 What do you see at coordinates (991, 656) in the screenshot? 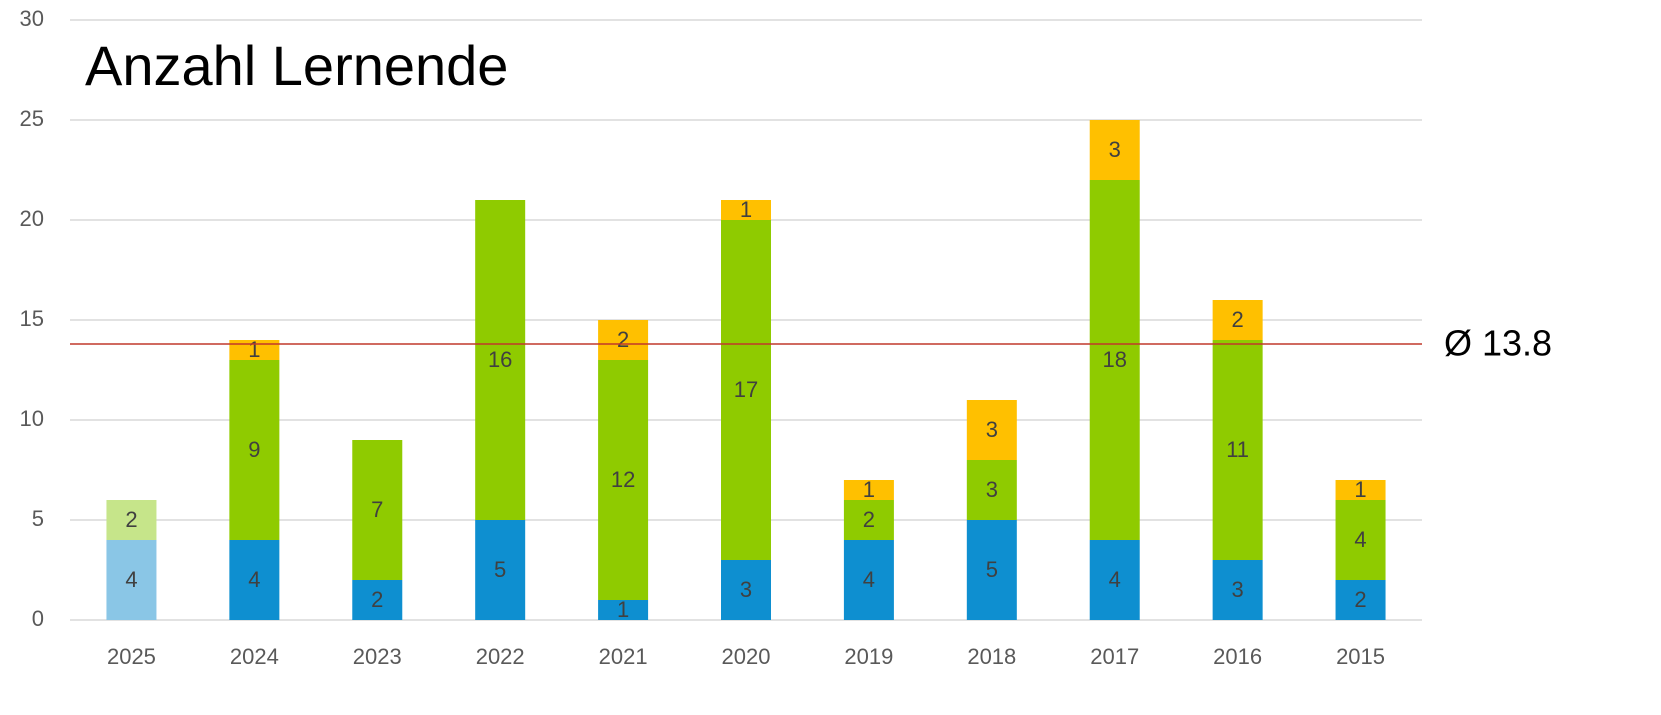
I see `x-tick-label: 2018` at bounding box center [991, 656].